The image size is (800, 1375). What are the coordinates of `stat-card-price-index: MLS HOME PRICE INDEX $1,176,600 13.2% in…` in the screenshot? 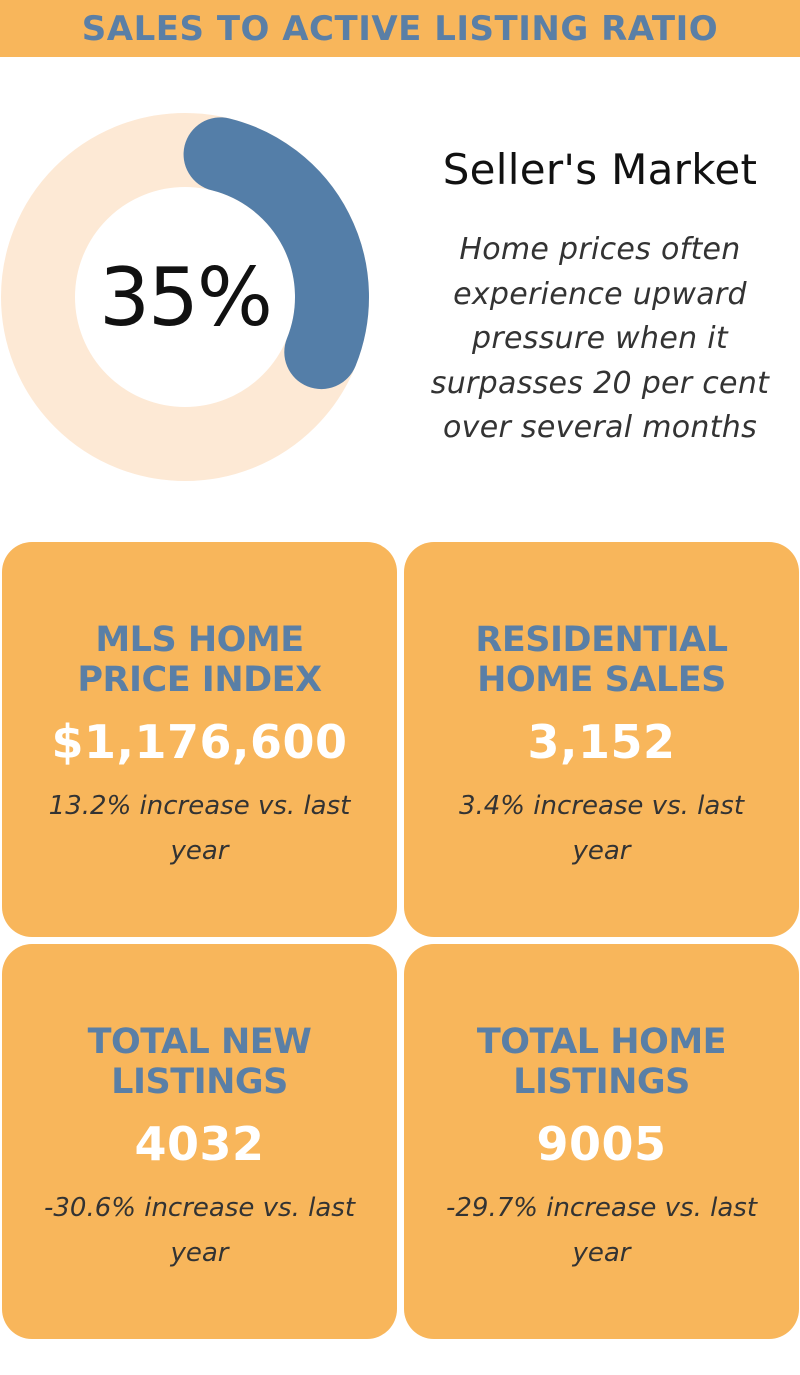 It's located at (199, 739).